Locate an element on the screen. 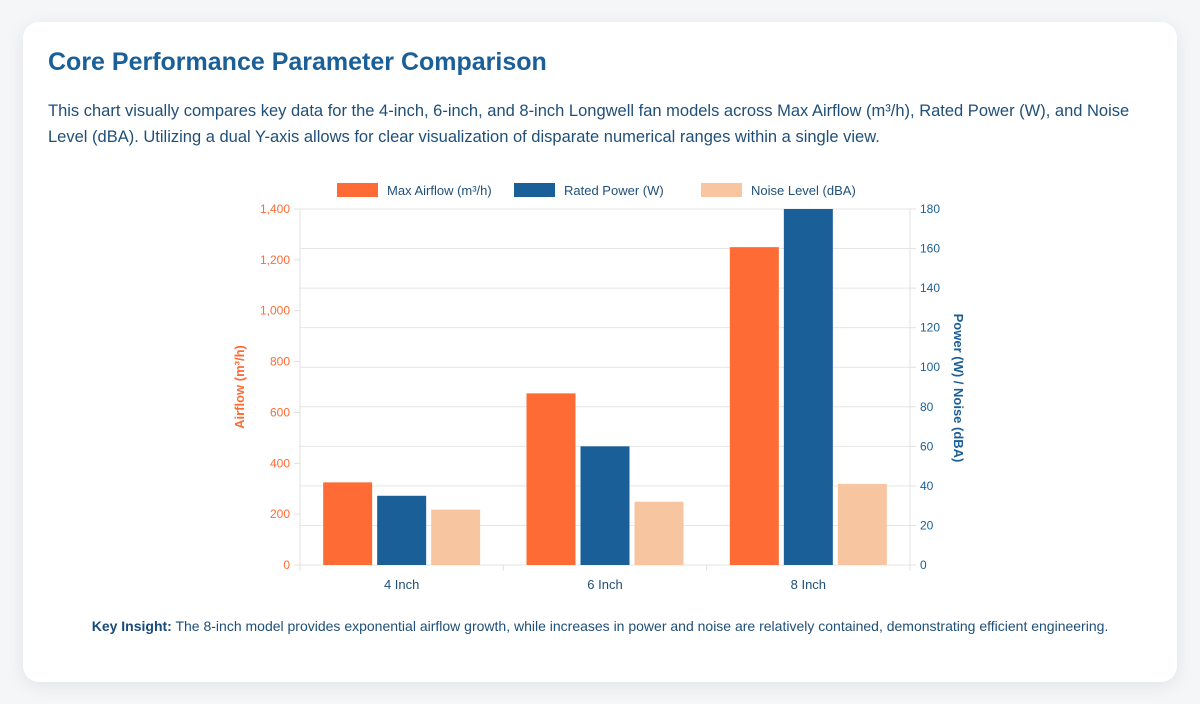 The image size is (1200, 704). left-tick-label: 1,200 is located at coordinates (275, 260).